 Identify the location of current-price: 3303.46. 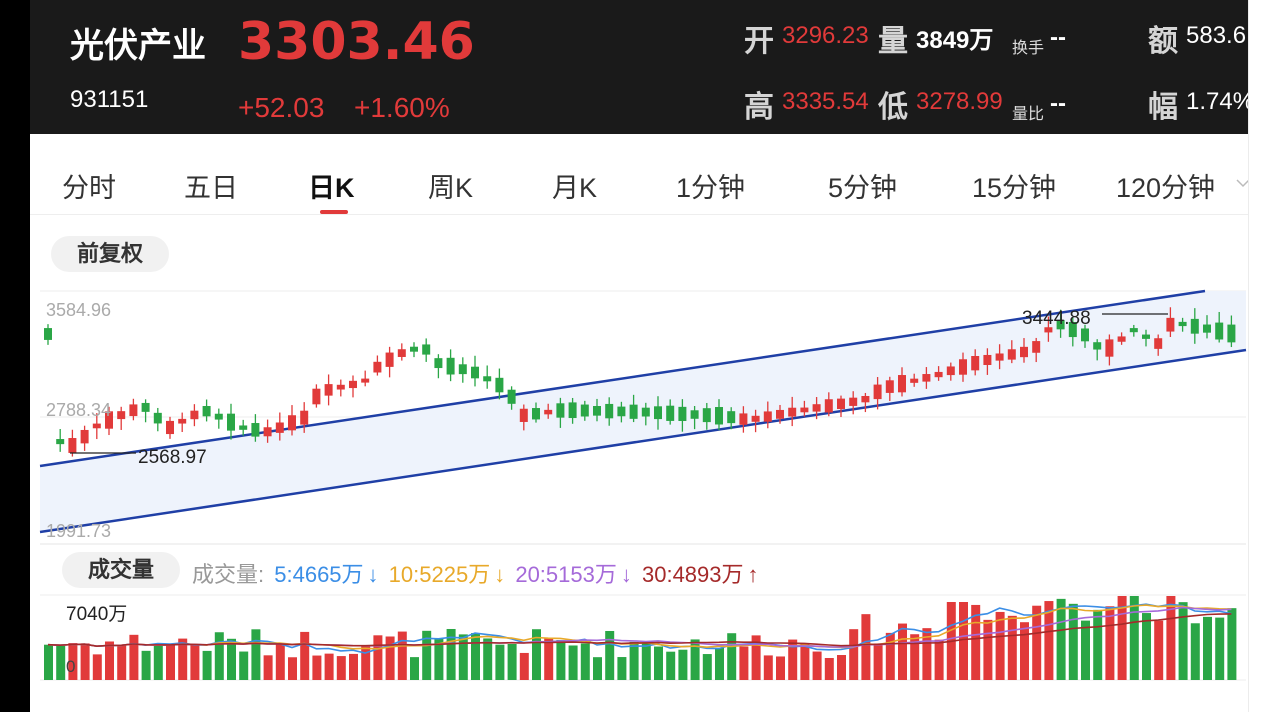
(356, 42).